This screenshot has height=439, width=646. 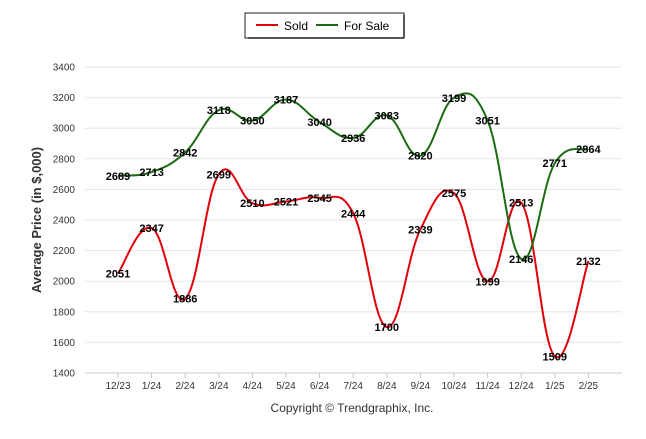 What do you see at coordinates (286, 386) in the screenshot?
I see `x-tick-label: 5/24` at bounding box center [286, 386].